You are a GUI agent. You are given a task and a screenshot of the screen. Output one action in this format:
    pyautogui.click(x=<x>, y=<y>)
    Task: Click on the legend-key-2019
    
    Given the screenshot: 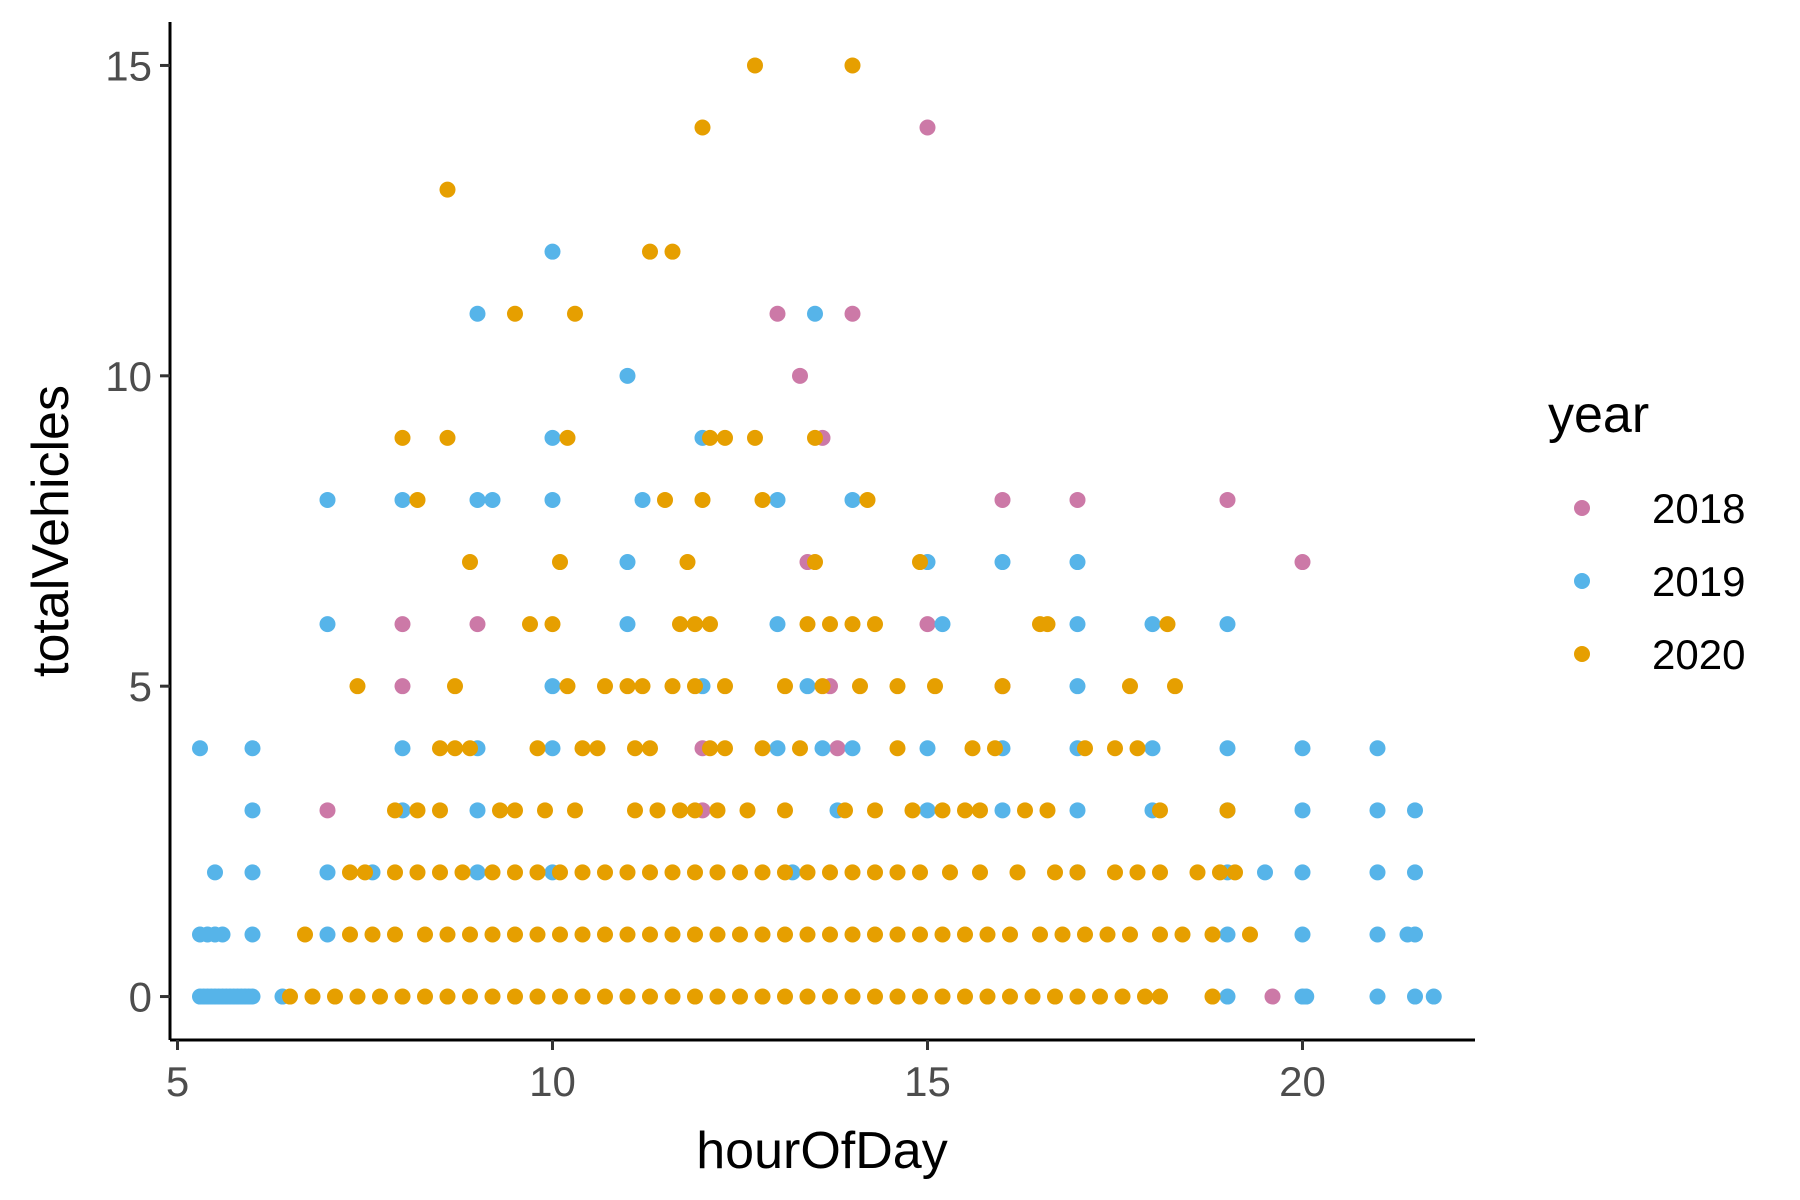 What is the action you would take?
    pyautogui.click(x=1582, y=581)
    